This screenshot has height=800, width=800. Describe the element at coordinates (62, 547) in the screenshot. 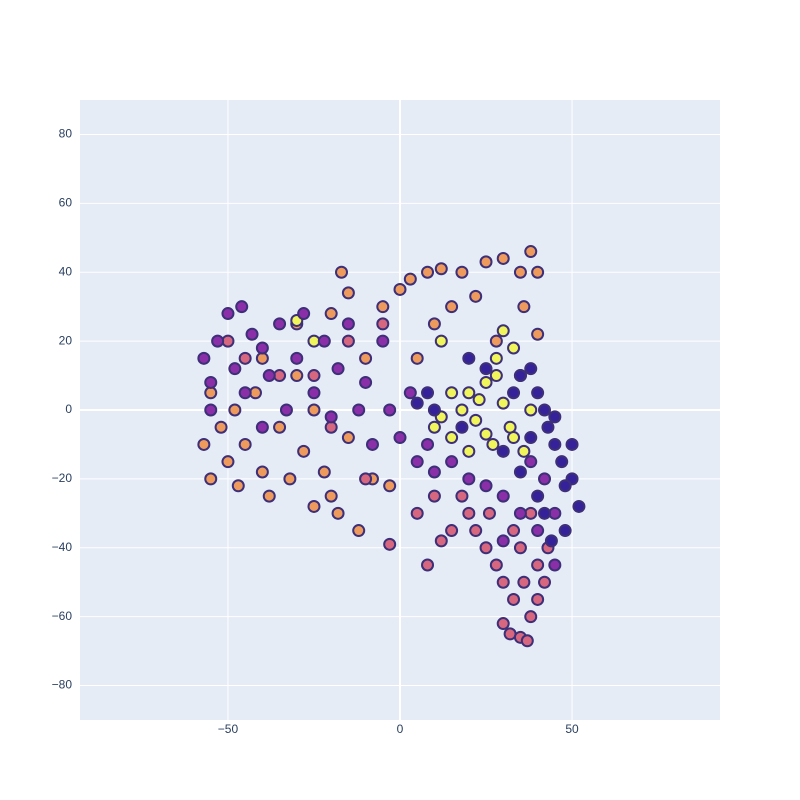

I see `y-tick-label: −40` at that location.